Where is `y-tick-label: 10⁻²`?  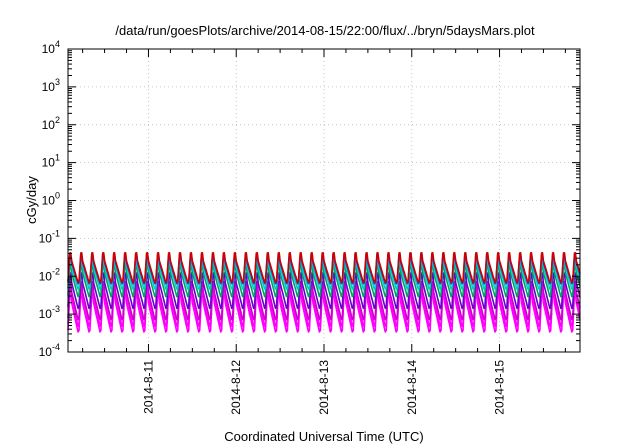
y-tick-label: 10⁻² is located at coordinates (49, 274).